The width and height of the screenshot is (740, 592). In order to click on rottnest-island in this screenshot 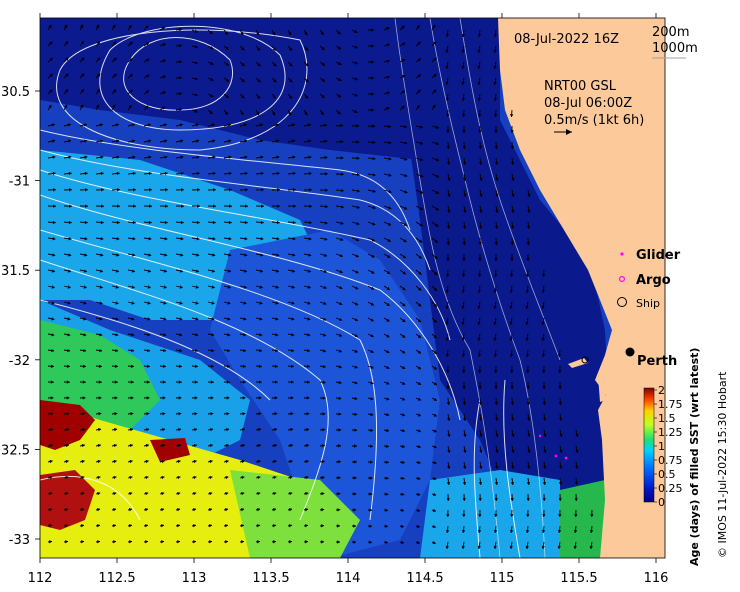, I will do `click(578, 363)`.